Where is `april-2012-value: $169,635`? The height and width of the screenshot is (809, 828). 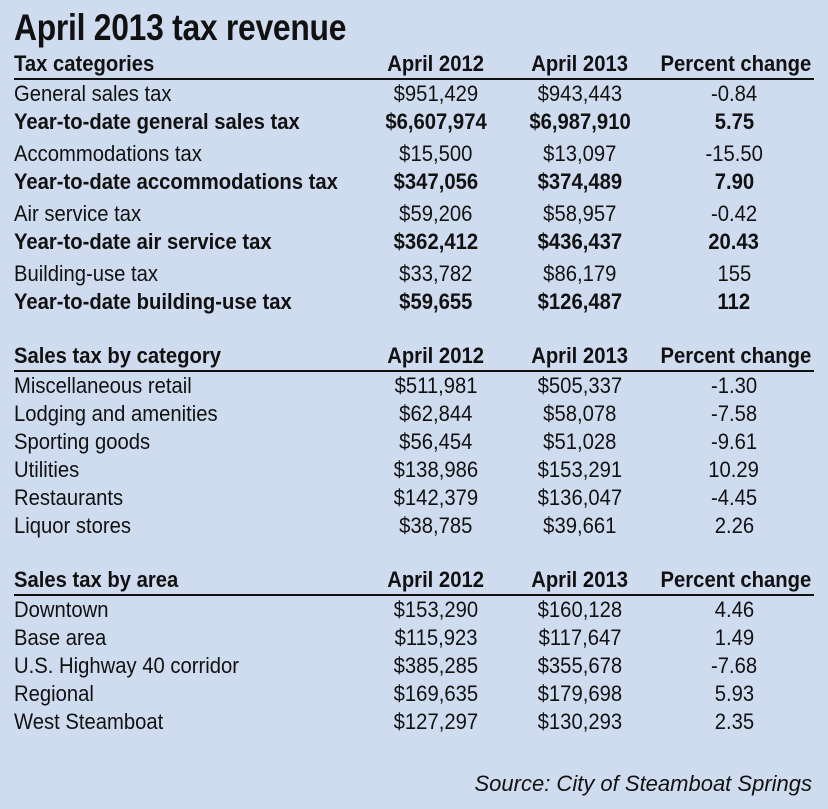 april-2012-value: $169,635 is located at coordinates (436, 694).